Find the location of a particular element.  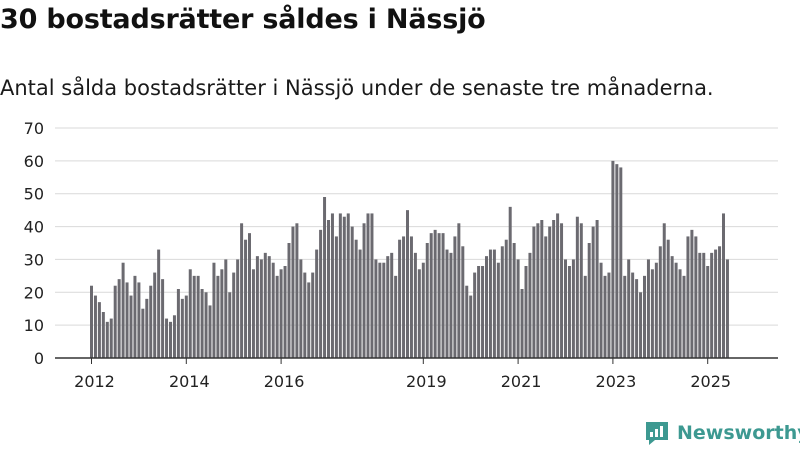

brand-footer: Newsworthy is located at coordinates (722, 433).